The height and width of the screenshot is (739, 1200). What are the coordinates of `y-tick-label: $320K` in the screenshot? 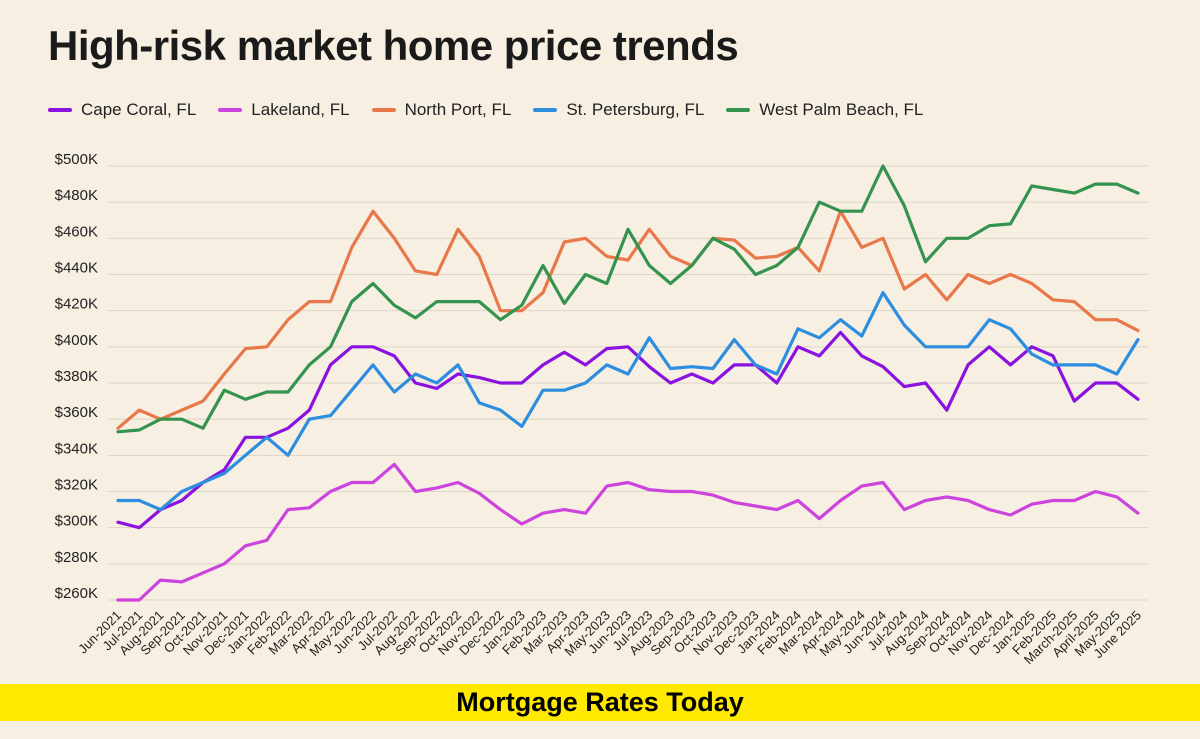 It's located at (76, 485).